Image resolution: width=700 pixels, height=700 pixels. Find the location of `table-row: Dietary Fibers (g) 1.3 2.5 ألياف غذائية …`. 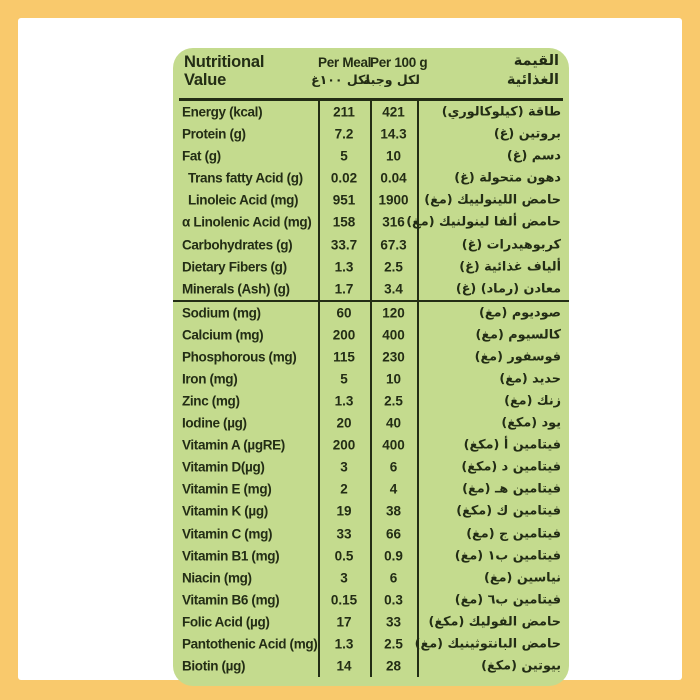

table-row: Dietary Fibers (g) 1.3 2.5 ألياف غذائية … is located at coordinates (371, 267).